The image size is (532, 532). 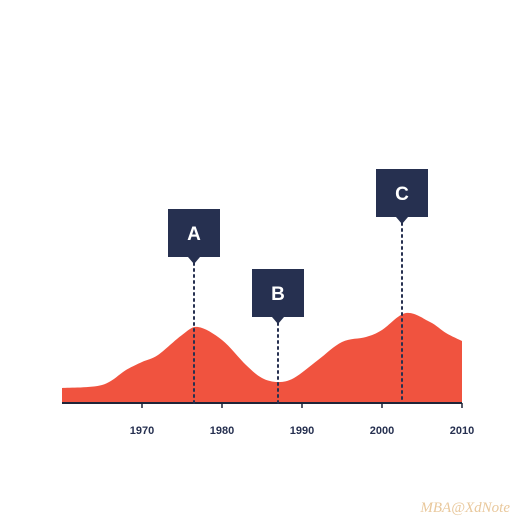 What do you see at coordinates (262, 357) in the screenshot?
I see `area` at bounding box center [262, 357].